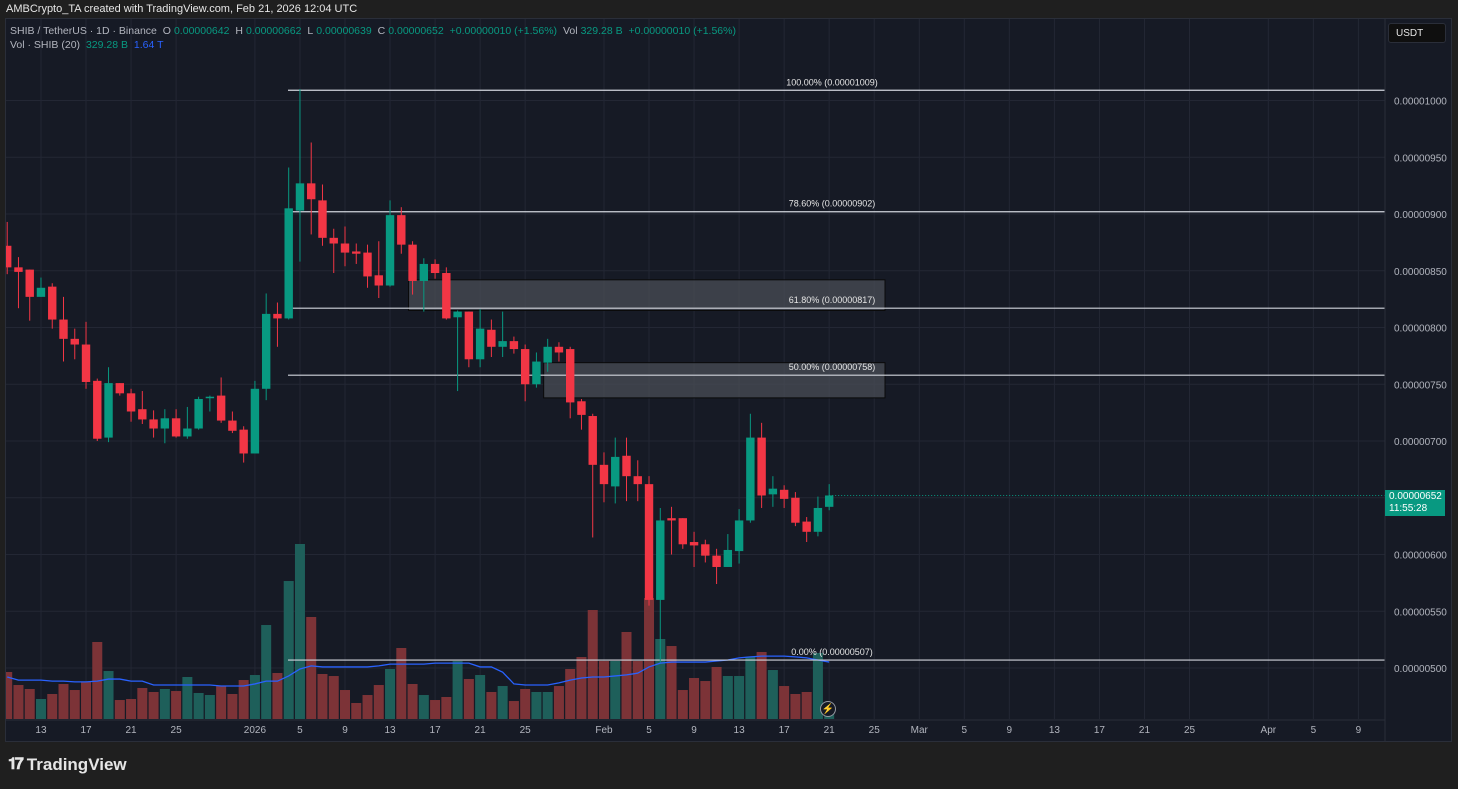 The image size is (1458, 789). I want to click on volume-indicator-value: 329.28 B, so click(106, 45).